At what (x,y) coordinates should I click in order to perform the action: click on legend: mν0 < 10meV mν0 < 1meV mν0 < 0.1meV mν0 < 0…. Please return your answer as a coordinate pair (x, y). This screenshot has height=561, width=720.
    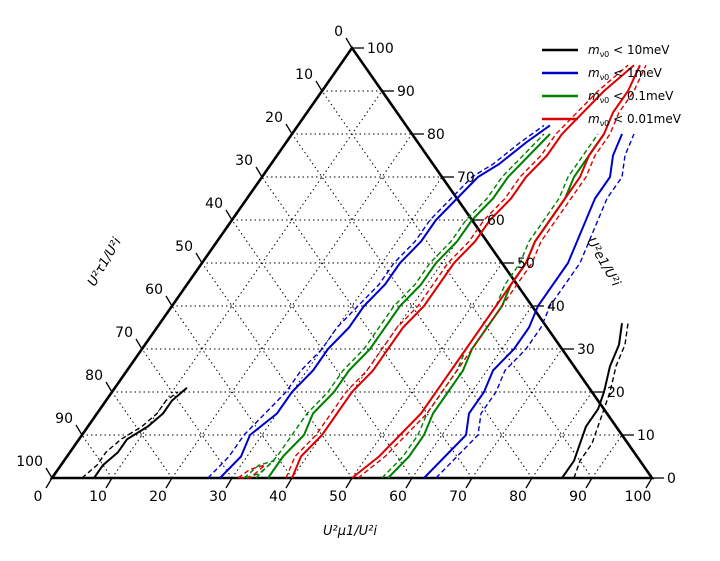
    Looking at the image, I should click on (612, 85).